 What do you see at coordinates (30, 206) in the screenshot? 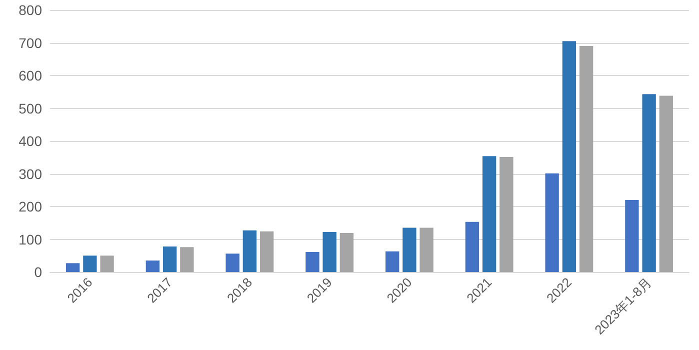
I see `y-tick-label: 200` at bounding box center [30, 206].